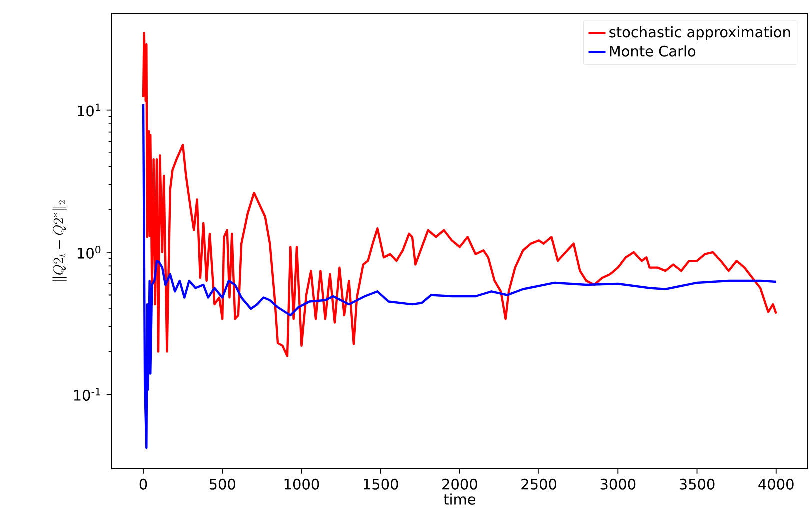 This screenshot has width=810, height=531. I want to click on x-tick-label: 4000, so click(776, 484).